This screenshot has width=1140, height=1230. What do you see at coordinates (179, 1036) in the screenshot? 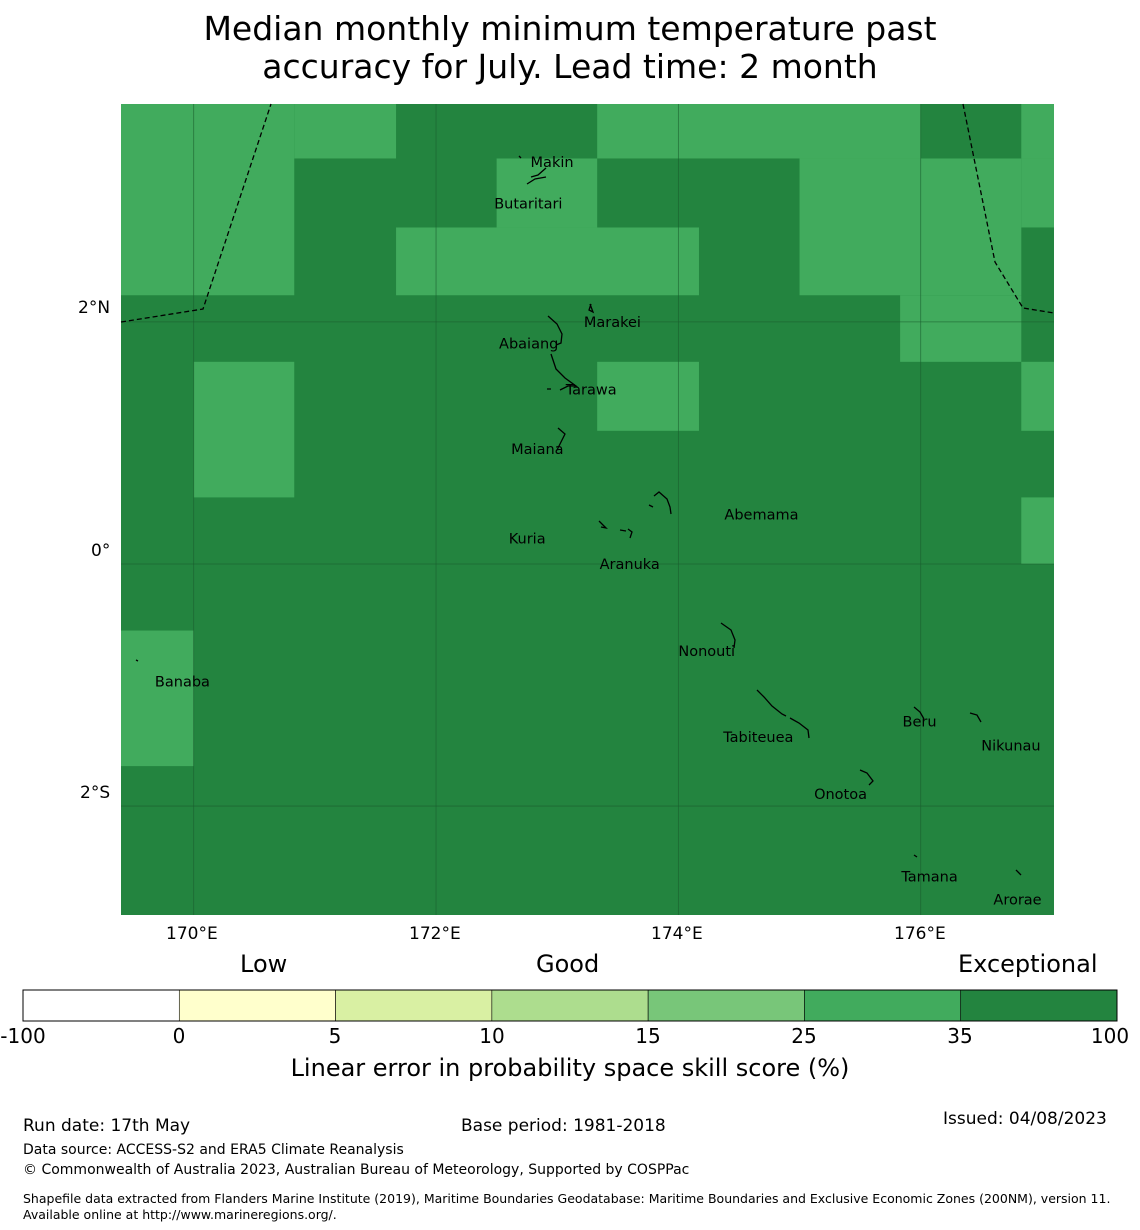
I see `colorbar-tick: 0` at bounding box center [179, 1036].